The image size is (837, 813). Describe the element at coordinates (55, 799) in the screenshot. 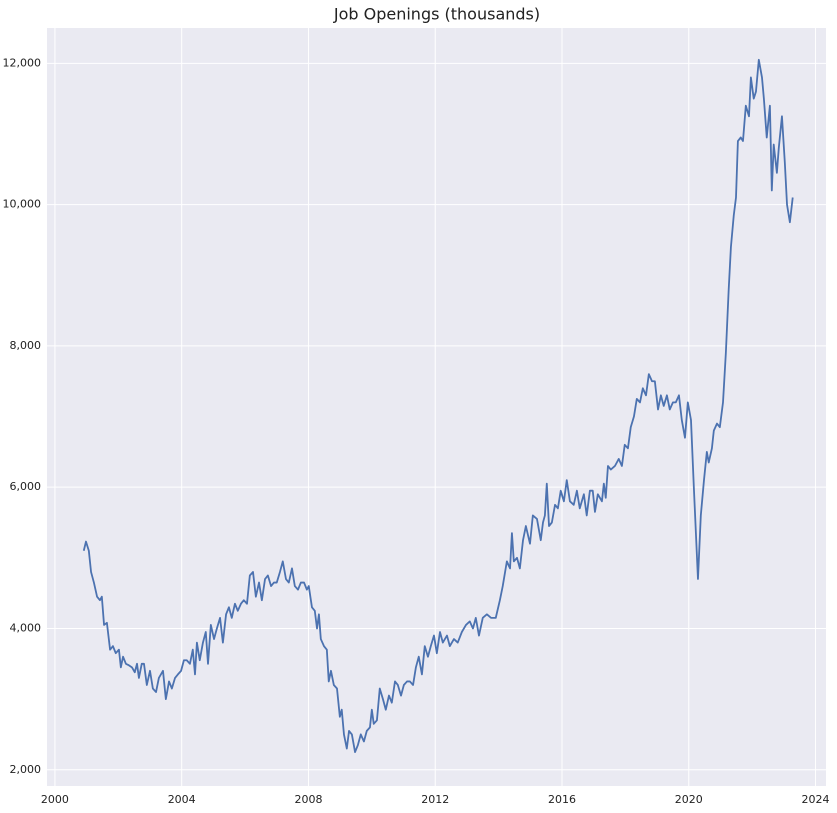

I see `x-tick-label: 2000` at that location.